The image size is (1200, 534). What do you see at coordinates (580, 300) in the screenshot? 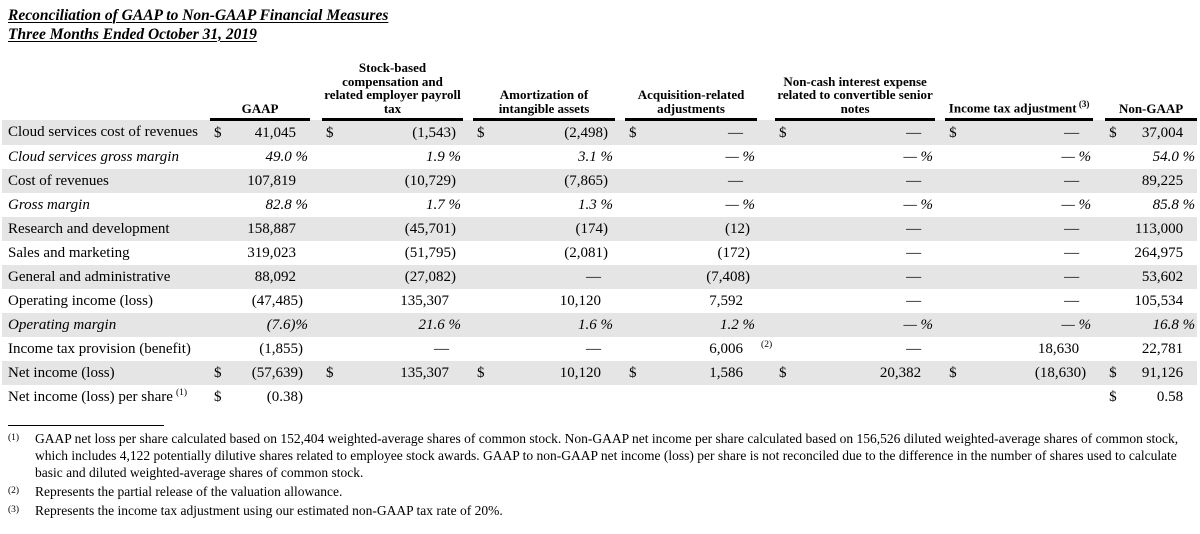
I see `value-text: 10,120` at bounding box center [580, 300].